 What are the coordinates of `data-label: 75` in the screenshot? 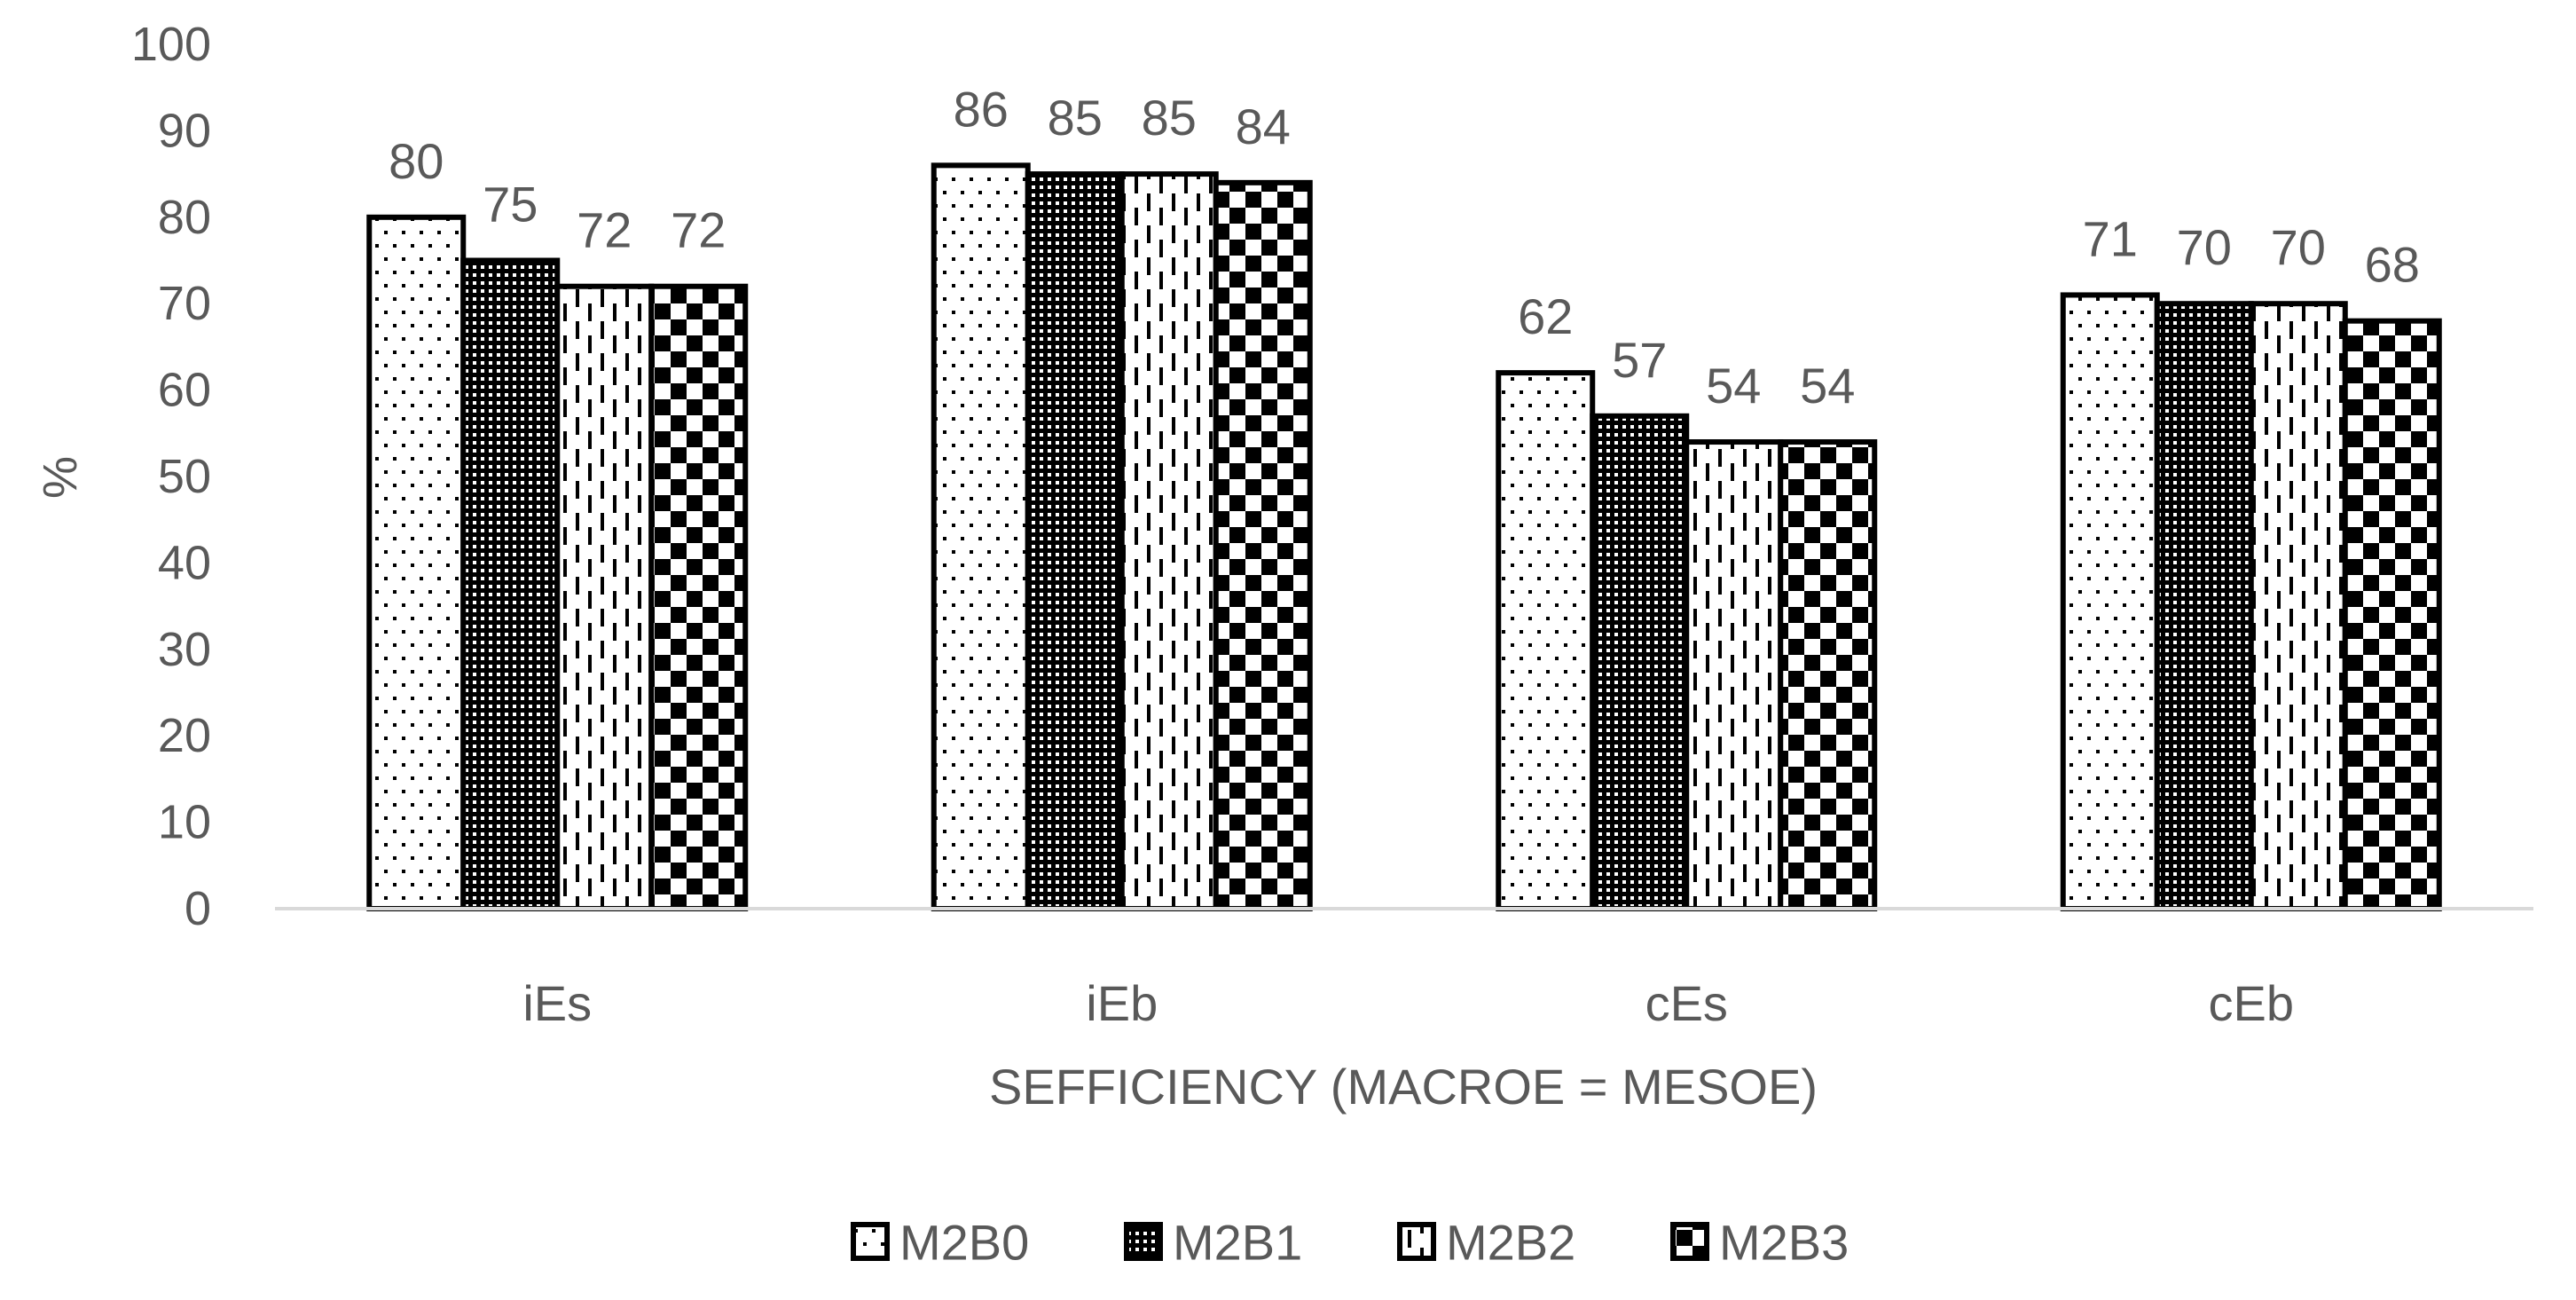 It's located at (510, 204).